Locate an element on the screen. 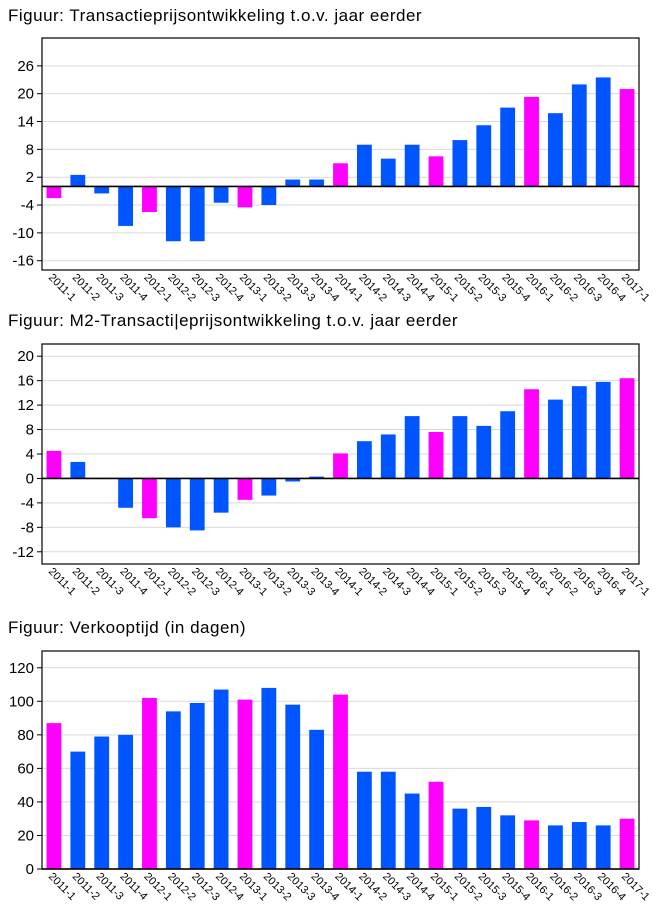 The height and width of the screenshot is (919, 661). y-tick-label: 26 is located at coordinates (25, 66).